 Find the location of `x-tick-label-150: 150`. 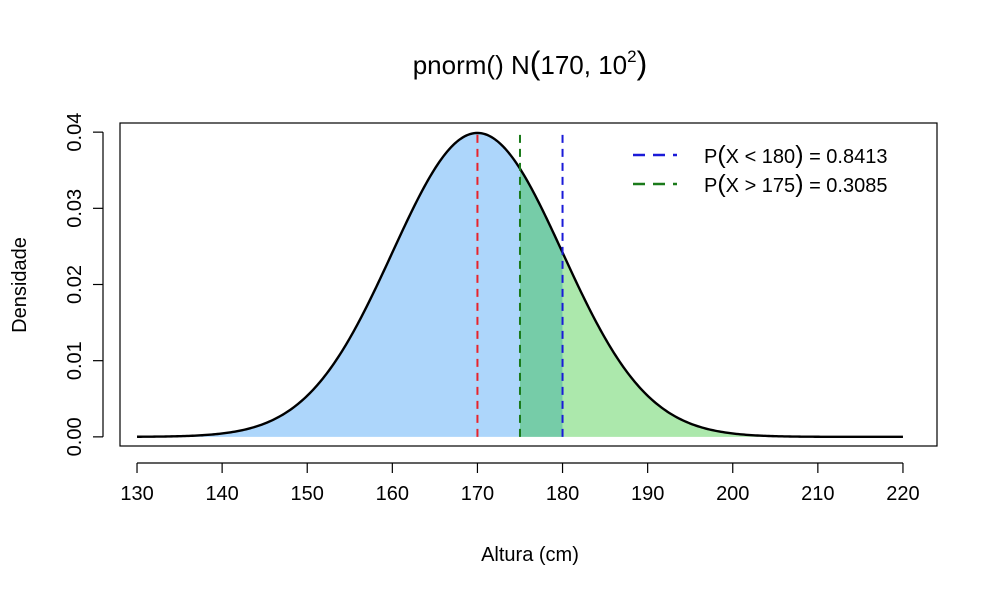

x-tick-label-150: 150 is located at coordinates (307, 494).